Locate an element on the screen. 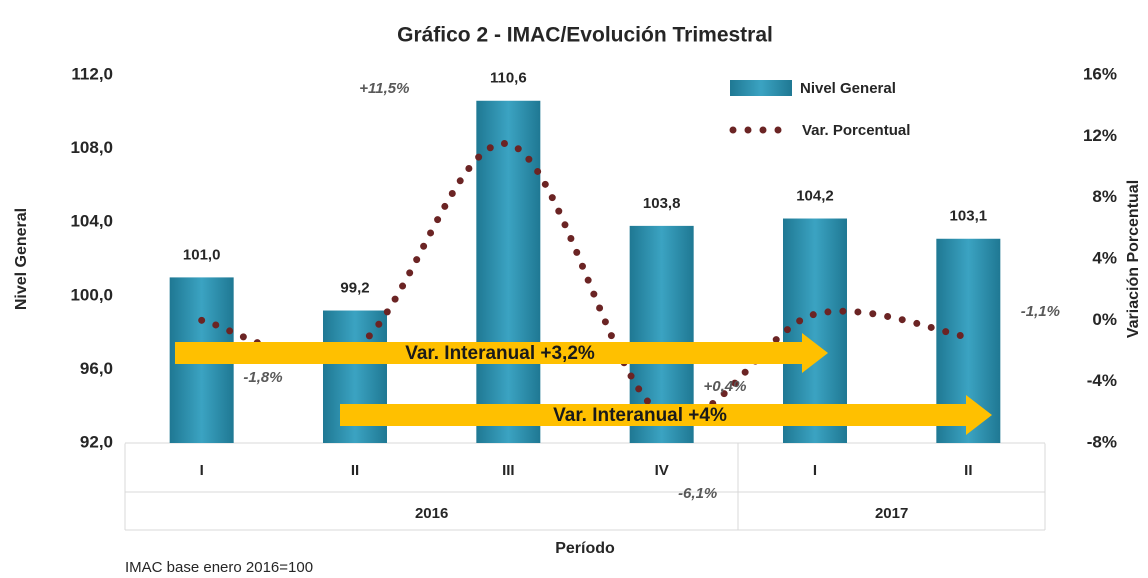 The image size is (1148, 578). y-axis-title: Nivel General is located at coordinates (21, 259).